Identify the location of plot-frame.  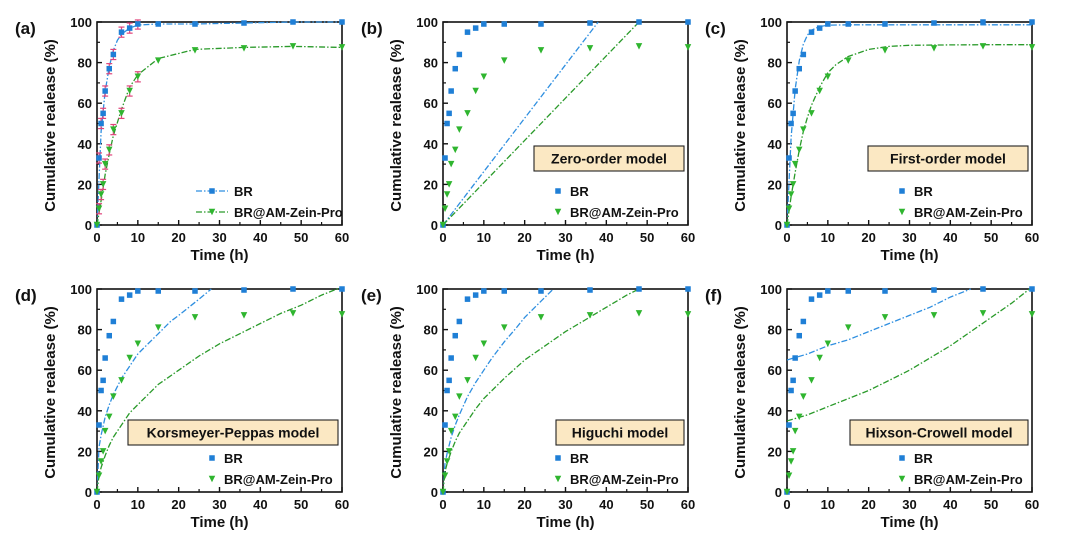
(219, 123).